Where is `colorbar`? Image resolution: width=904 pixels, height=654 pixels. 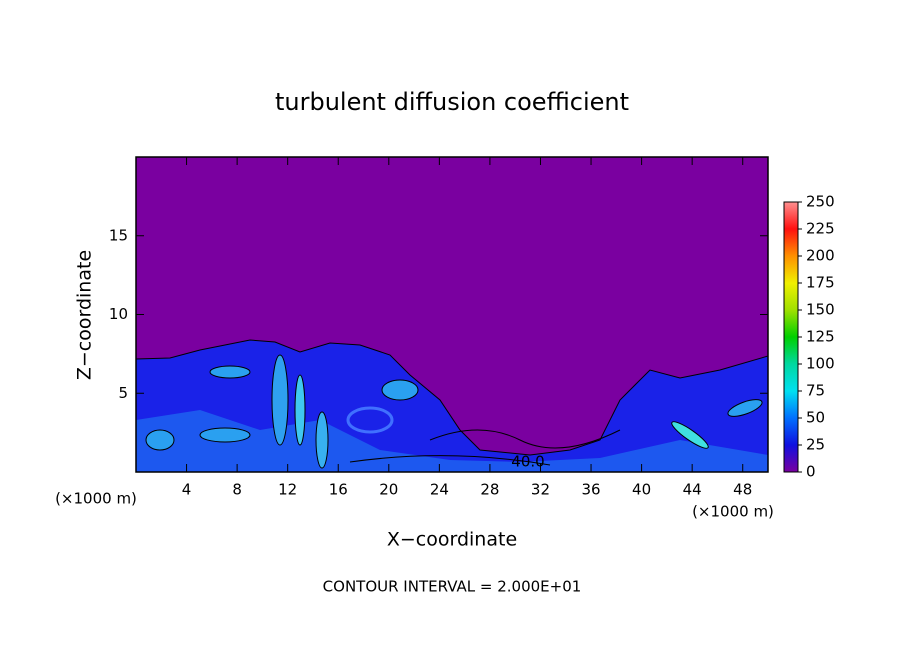
colorbar is located at coordinates (791, 337).